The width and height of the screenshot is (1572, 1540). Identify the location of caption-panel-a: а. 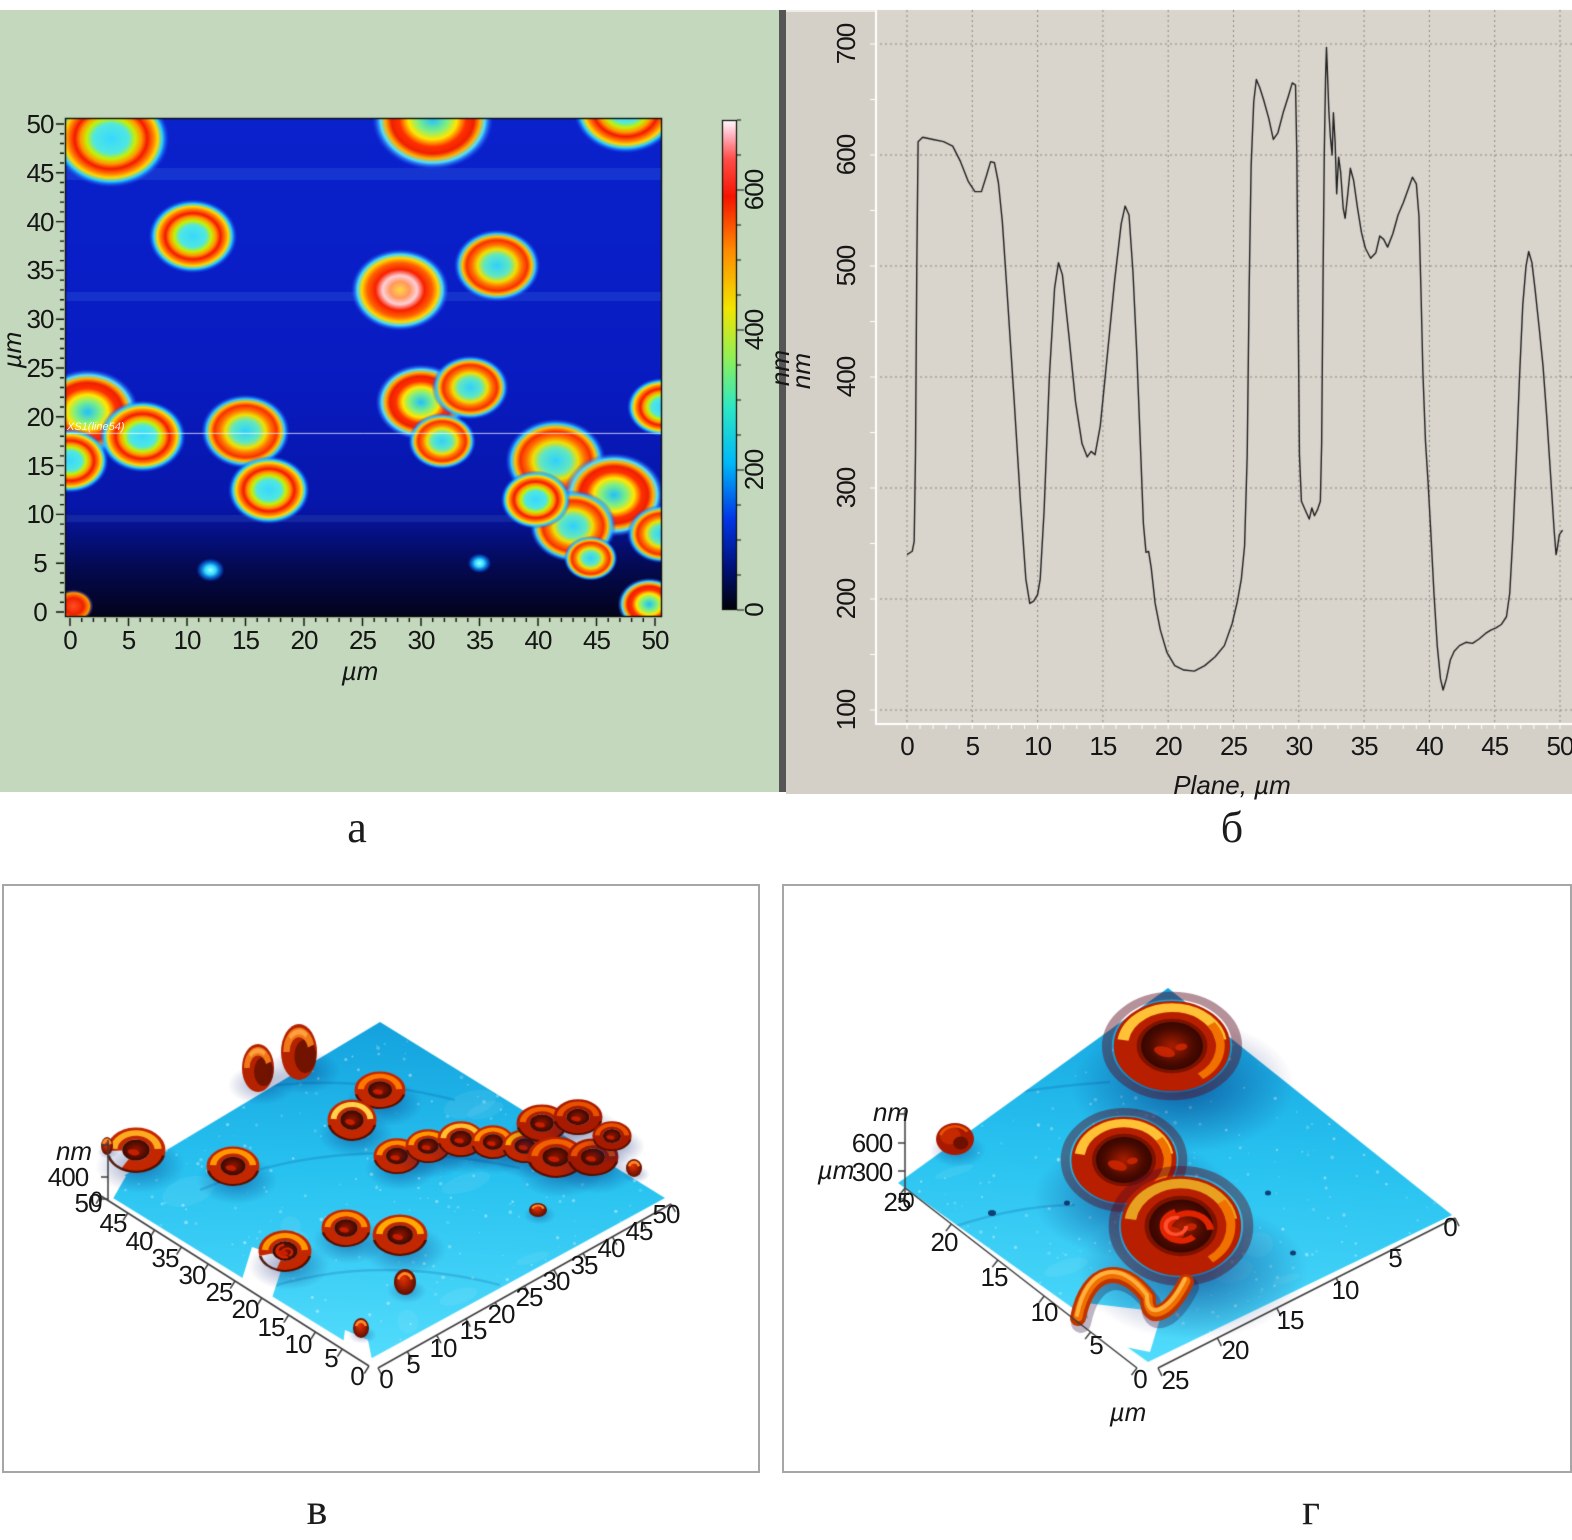
(357, 827).